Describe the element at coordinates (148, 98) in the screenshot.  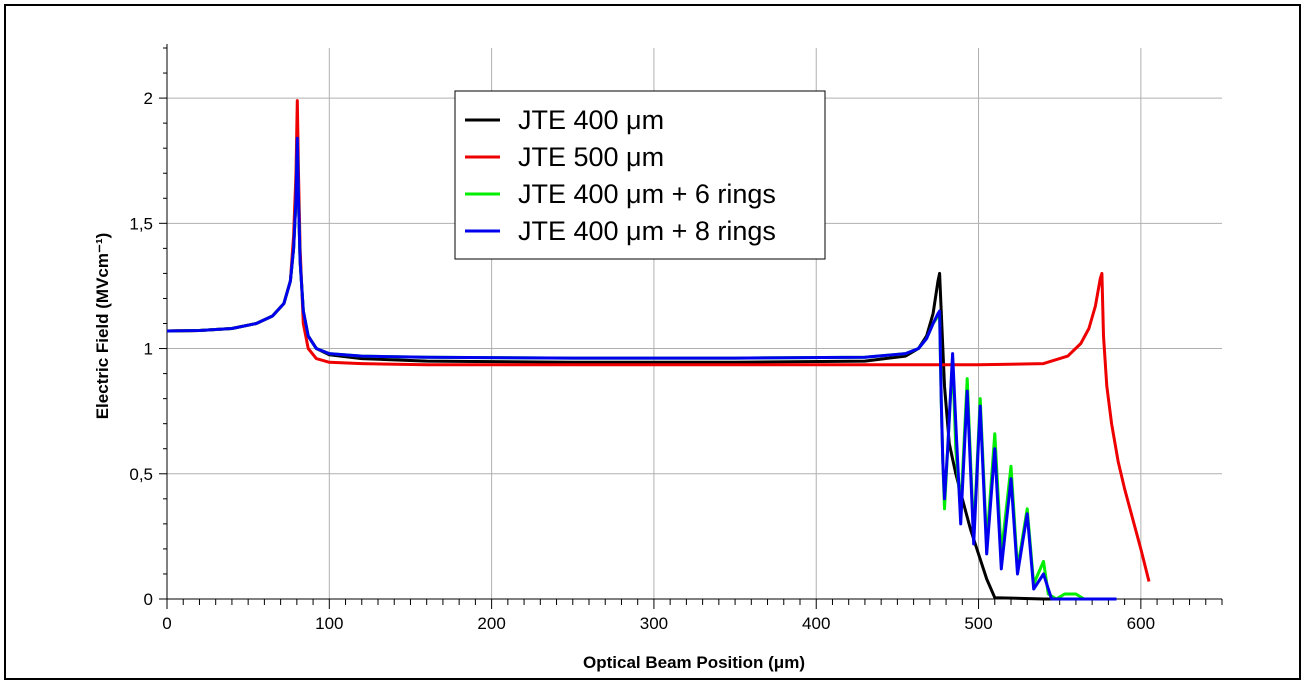
I see `y-tick-label: 2` at that location.